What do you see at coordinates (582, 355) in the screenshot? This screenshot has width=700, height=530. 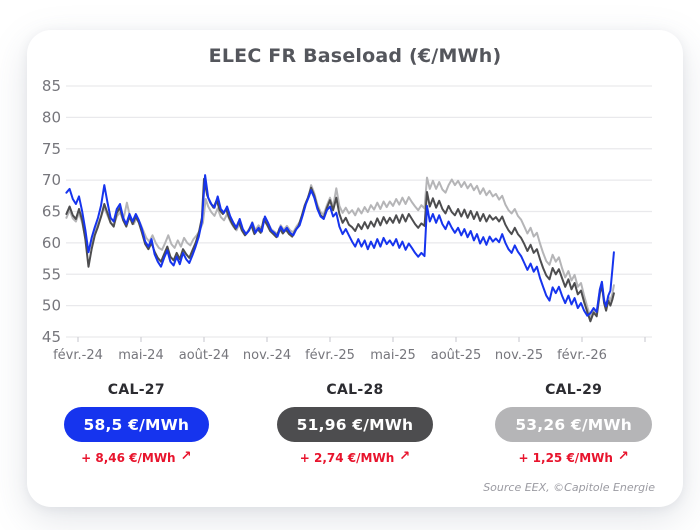 I see `x-axis-tick-label: févr.-26` at bounding box center [582, 355].